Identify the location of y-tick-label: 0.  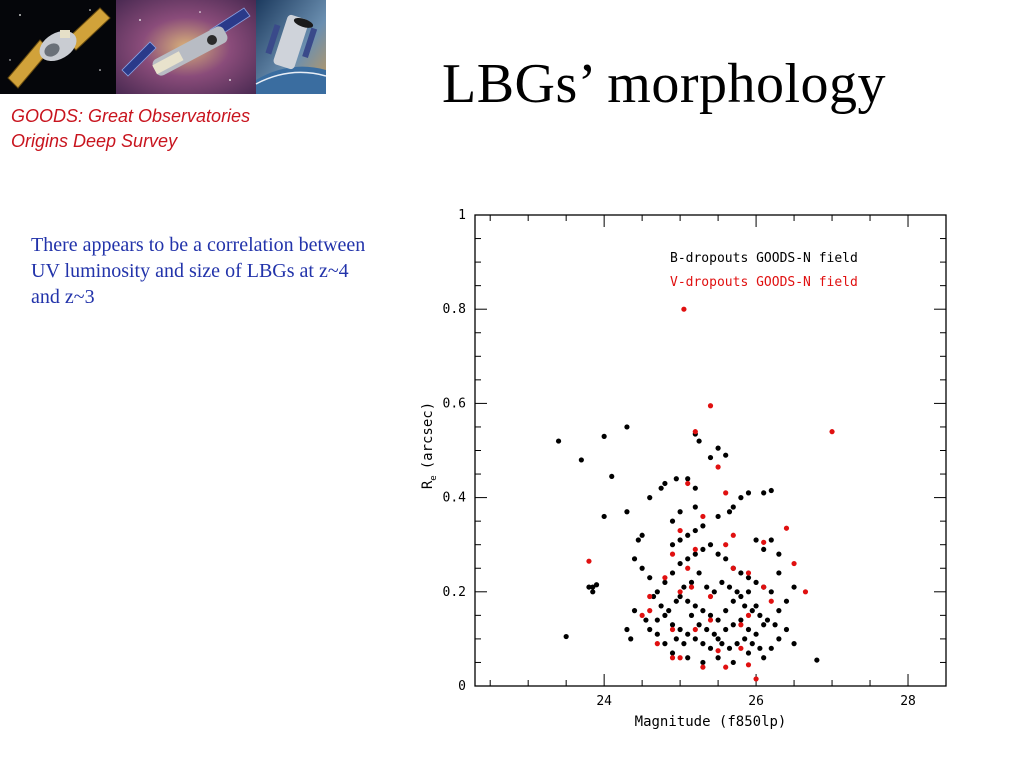
(462, 686).